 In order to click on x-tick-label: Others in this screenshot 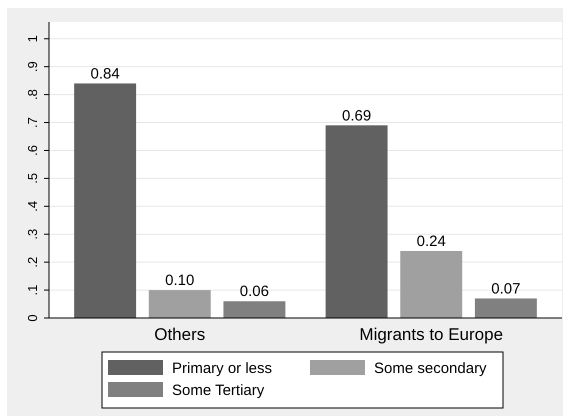, I will do `click(180, 334)`.